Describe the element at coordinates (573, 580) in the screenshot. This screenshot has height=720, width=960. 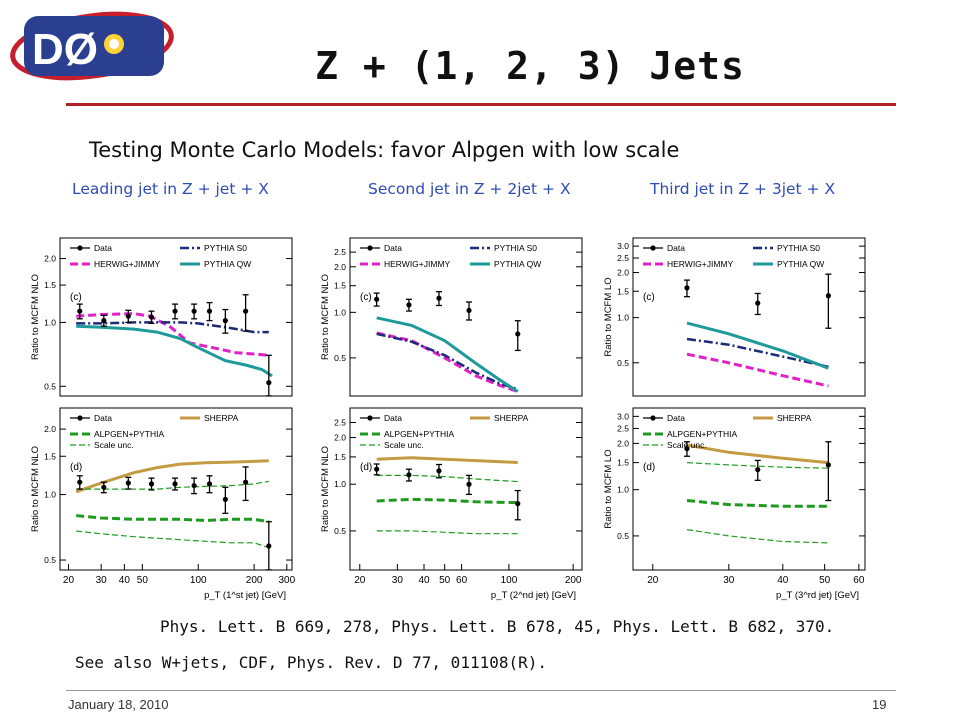
I see `x-tick-label: 200` at that location.